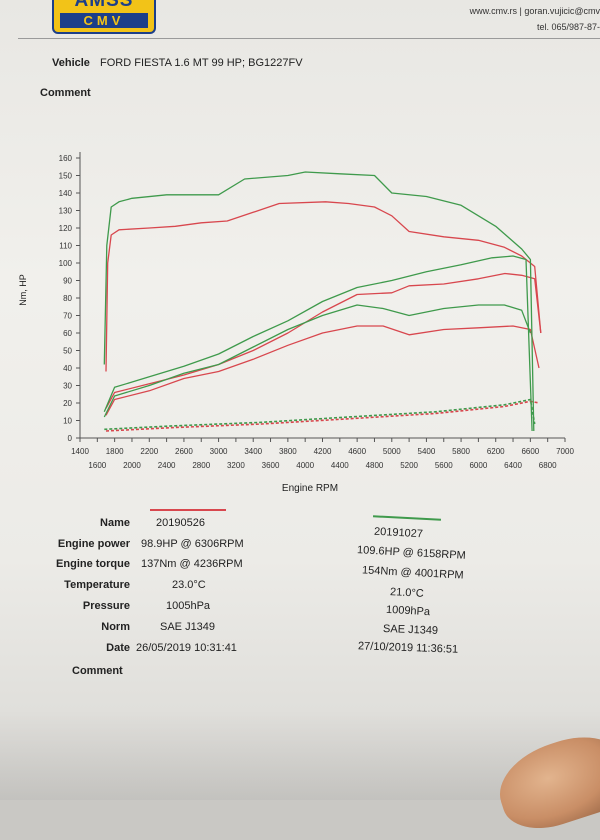  Describe the element at coordinates (115, 627) in the screenshot. I see `norm-label: Norm` at that location.